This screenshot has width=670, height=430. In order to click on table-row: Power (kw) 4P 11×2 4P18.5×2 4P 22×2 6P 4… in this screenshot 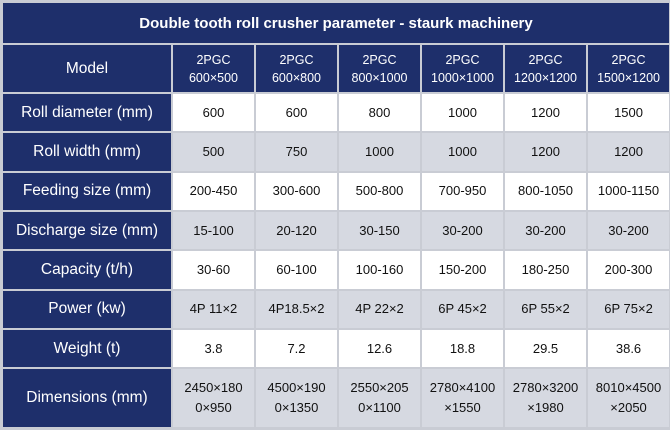, I will do `click(336, 309)`.